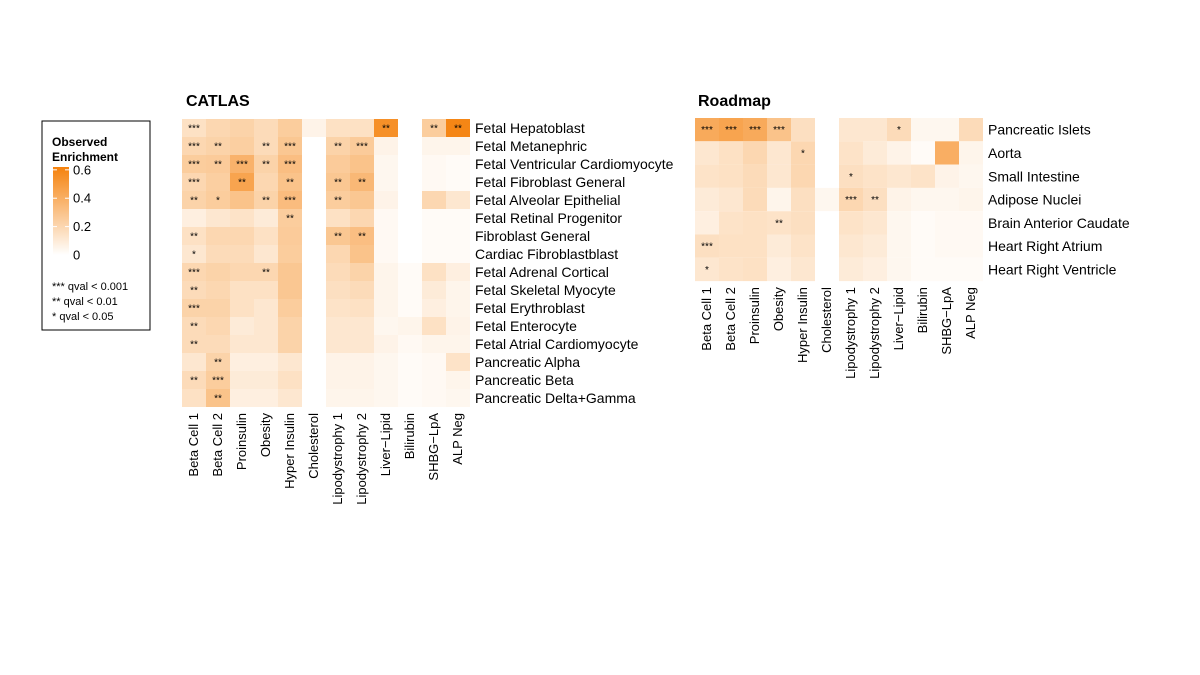  Describe the element at coordinates (458, 272) in the screenshot. I see `heatmap-cell-catlas-r8-c11` at that location.